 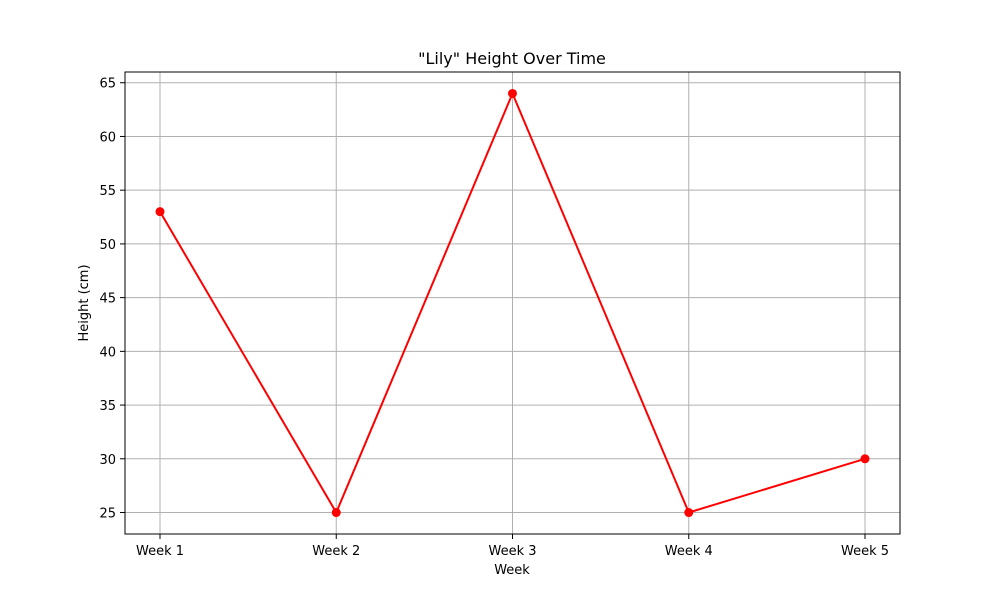 I want to click on y-tick-label: 25, so click(x=107, y=514).